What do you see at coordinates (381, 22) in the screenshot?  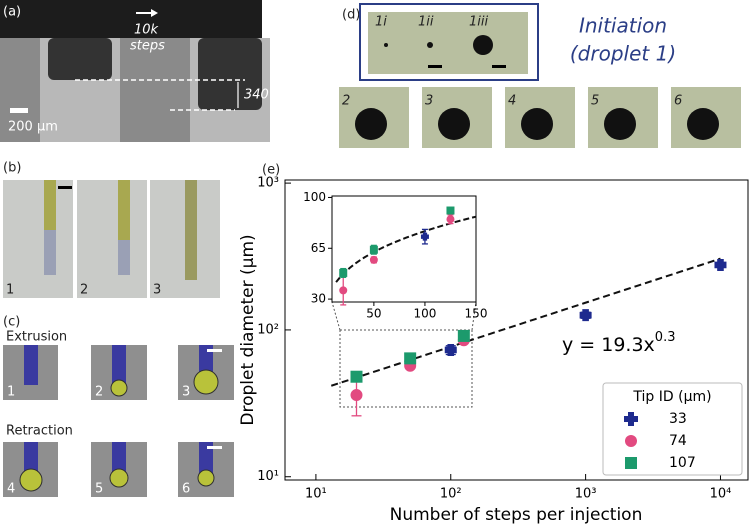 I see `frame-label: 1i` at bounding box center [381, 22].